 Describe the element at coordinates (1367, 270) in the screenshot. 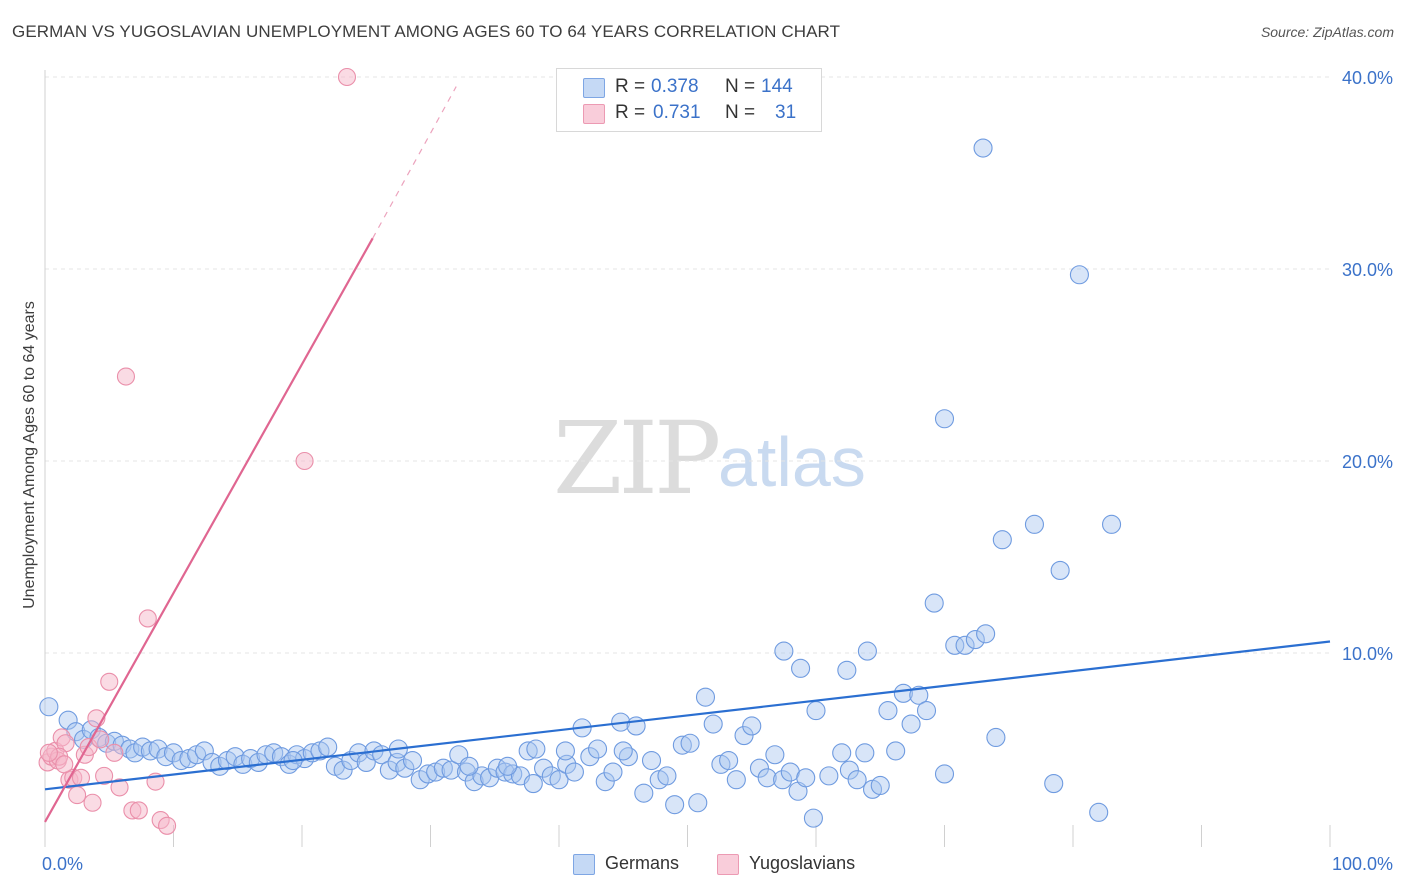

I see `y-tick-label: 30.0%` at that location.